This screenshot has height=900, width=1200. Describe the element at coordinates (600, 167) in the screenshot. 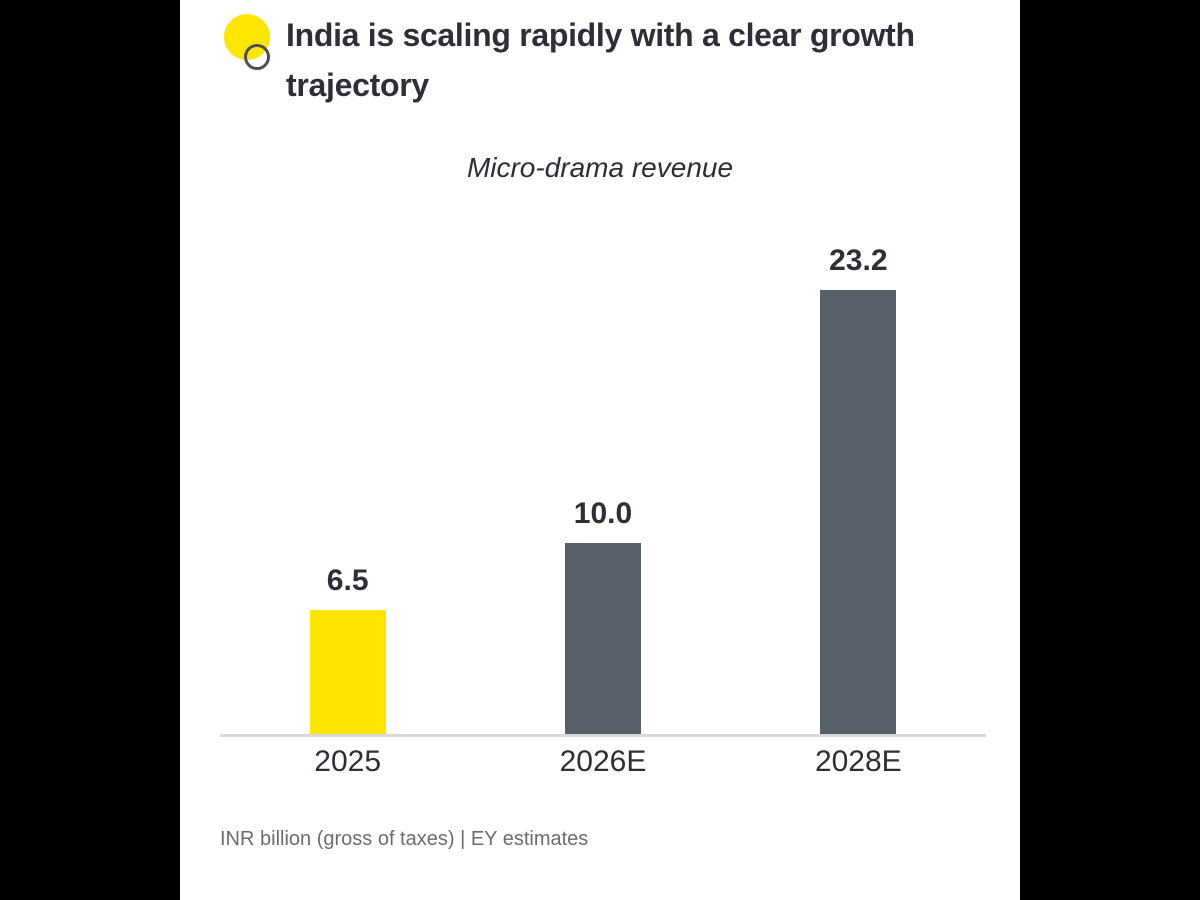

I see `chart-subtitle: Micro-drama revenue` at that location.